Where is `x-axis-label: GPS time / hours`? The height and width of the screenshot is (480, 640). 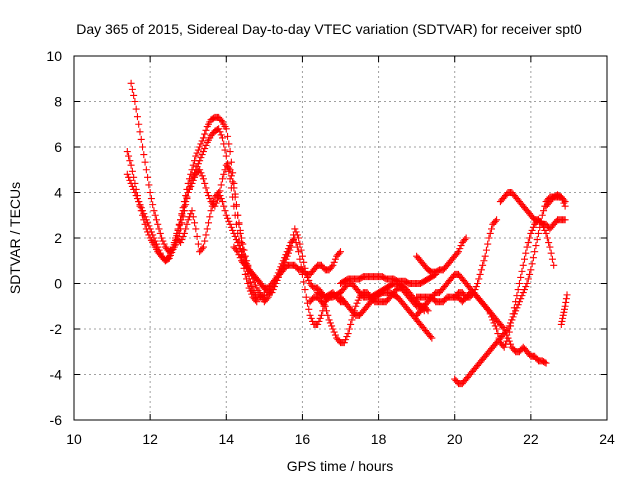 x-axis-label: GPS time / hours is located at coordinates (340, 466).